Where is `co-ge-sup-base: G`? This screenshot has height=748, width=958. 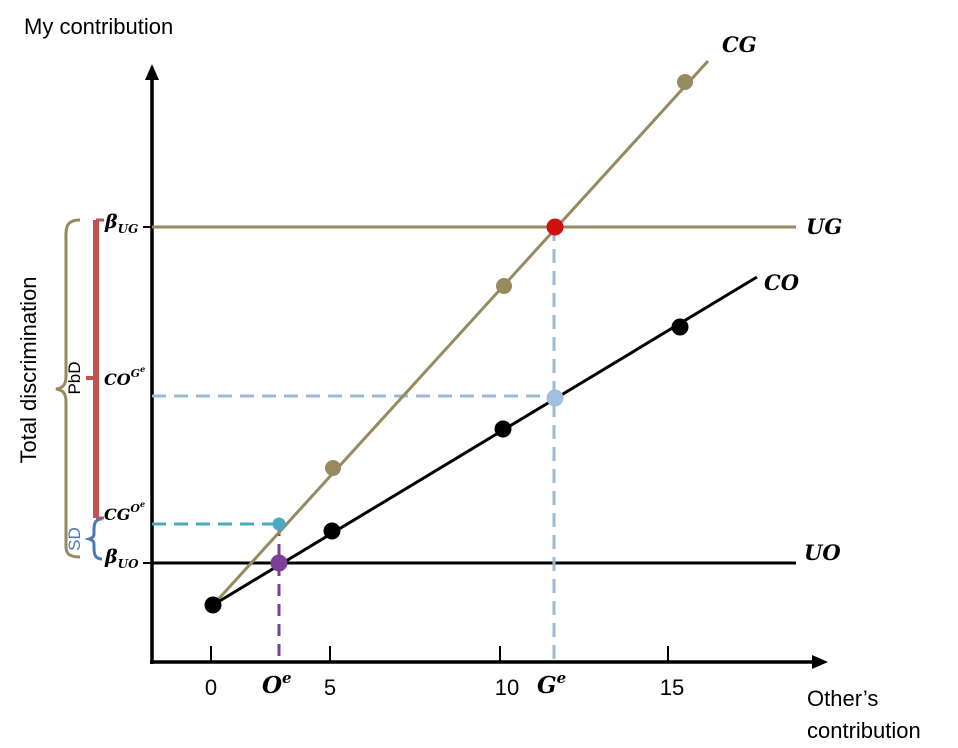 co-ge-sup-base: G is located at coordinates (135, 373).